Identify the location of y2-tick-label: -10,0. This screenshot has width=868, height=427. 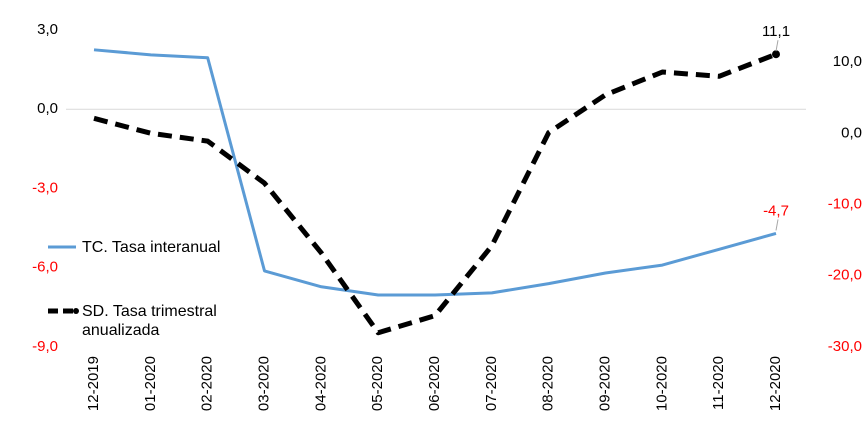
(845, 203).